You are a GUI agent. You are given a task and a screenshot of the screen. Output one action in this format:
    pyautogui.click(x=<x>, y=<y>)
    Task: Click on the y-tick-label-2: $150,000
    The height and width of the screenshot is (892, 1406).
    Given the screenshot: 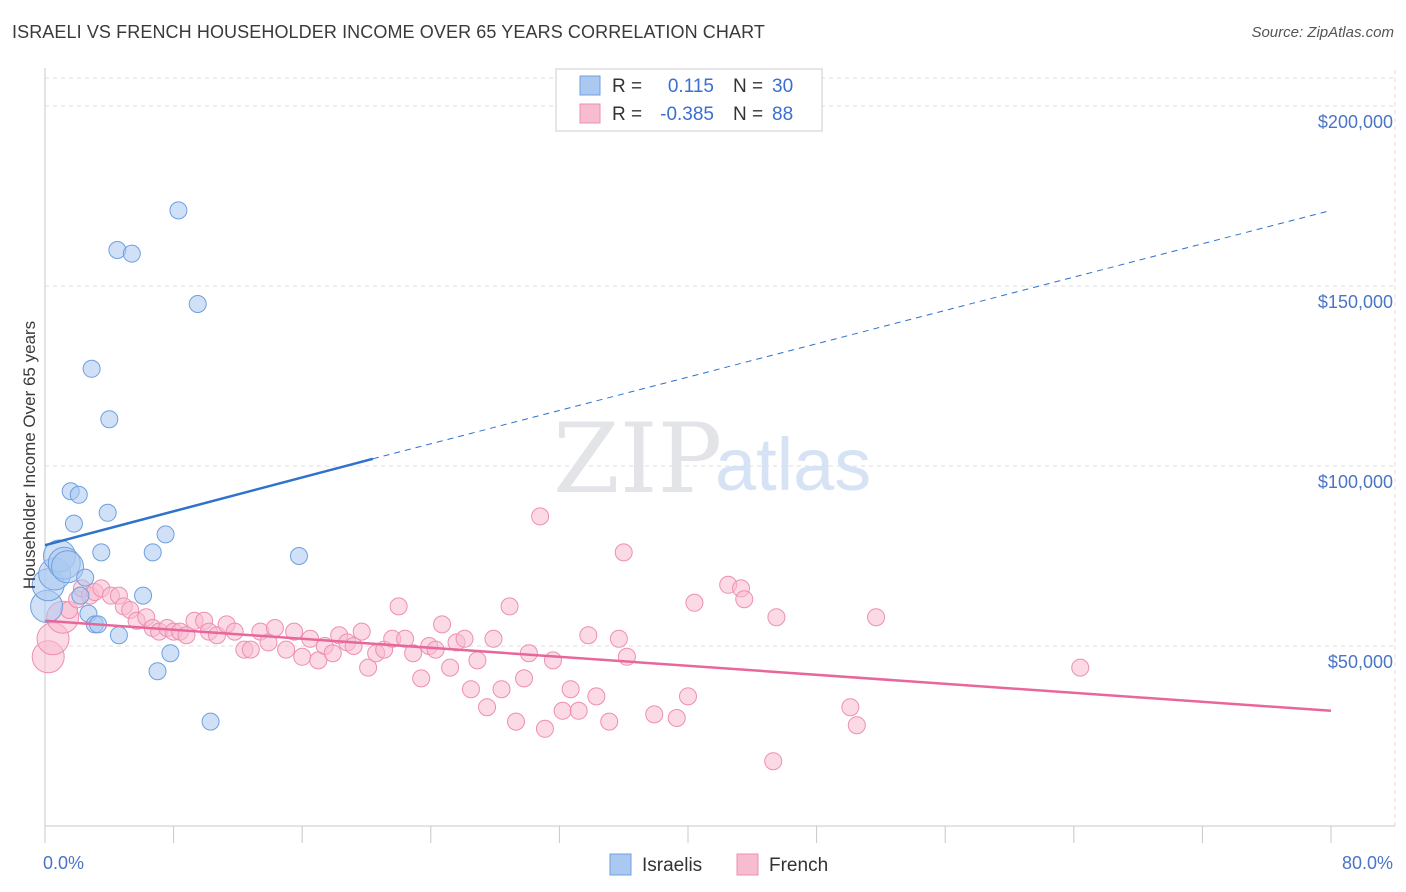 What is the action you would take?
    pyautogui.click(x=1355, y=302)
    